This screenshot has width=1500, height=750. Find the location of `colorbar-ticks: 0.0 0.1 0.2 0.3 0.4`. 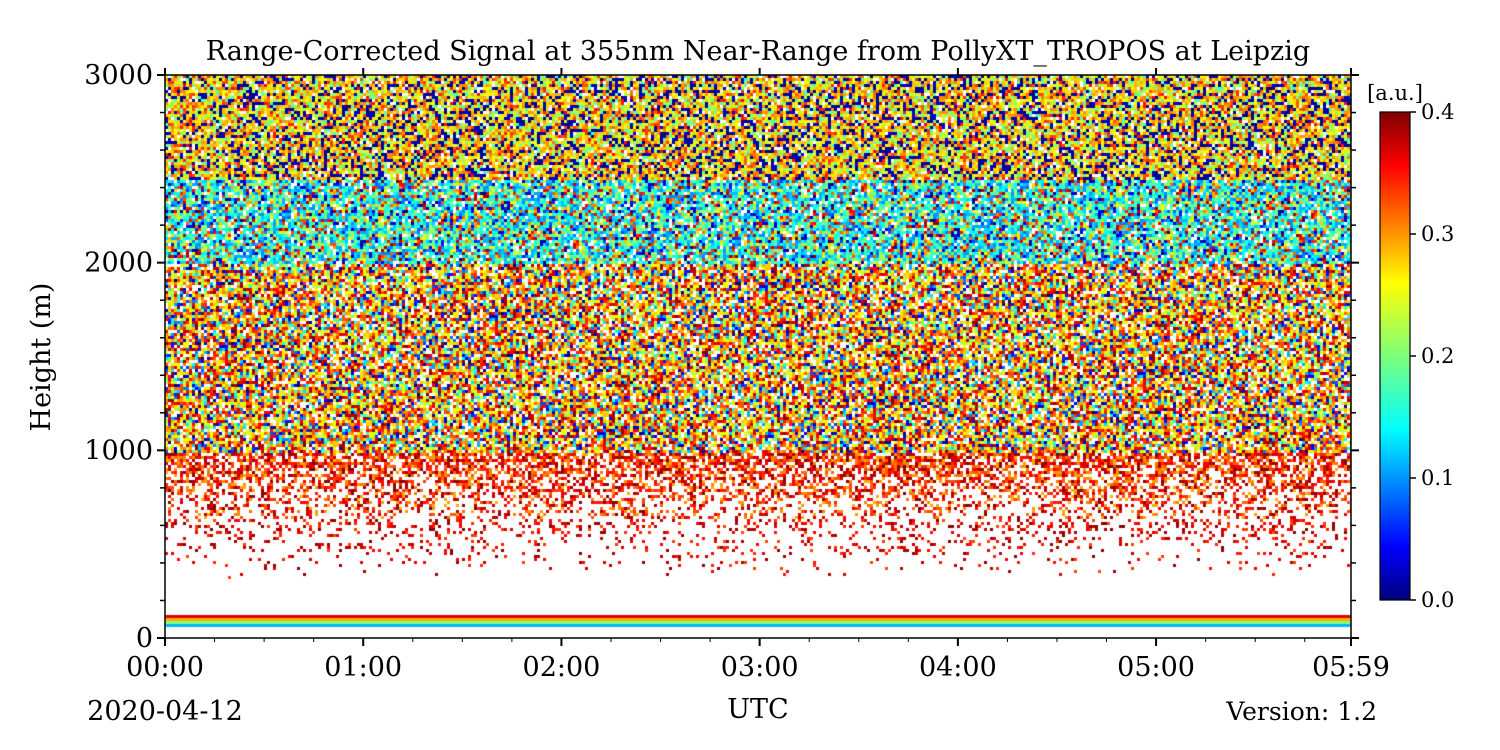

colorbar-ticks: 0.0 0.1 0.2 0.3 0.4 is located at coordinates (1432, 356).